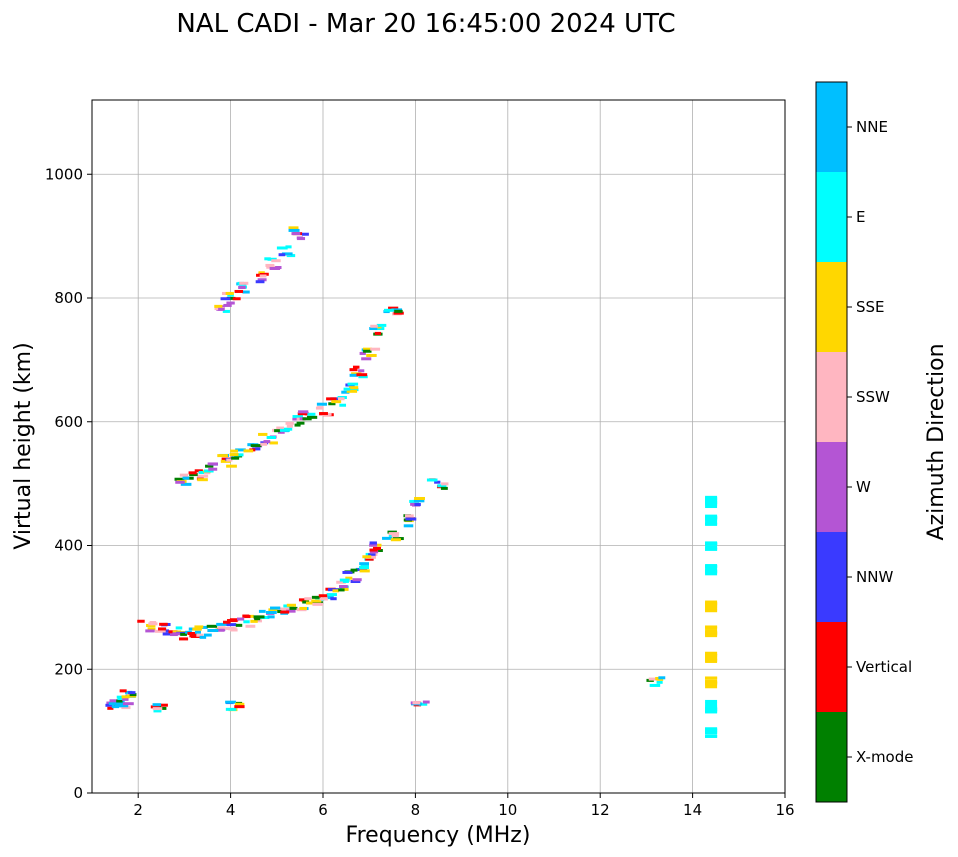  Describe the element at coordinates (831, 487) in the screenshot. I see `colorbar-swatch-w` at that location.